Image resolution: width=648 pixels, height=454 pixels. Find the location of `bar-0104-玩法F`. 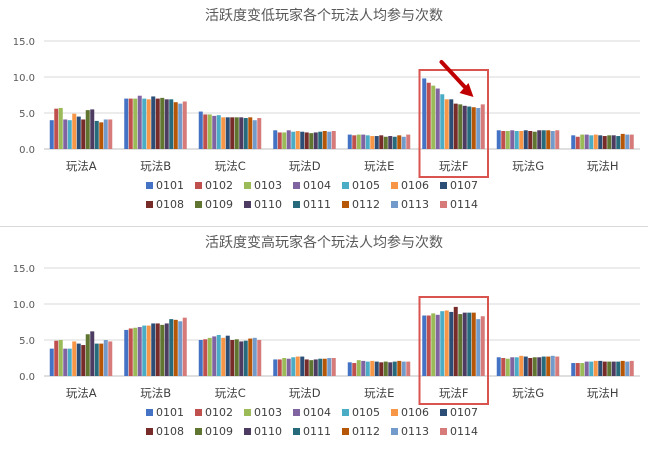

bar-0104-玩法F is located at coordinates (437, 345).